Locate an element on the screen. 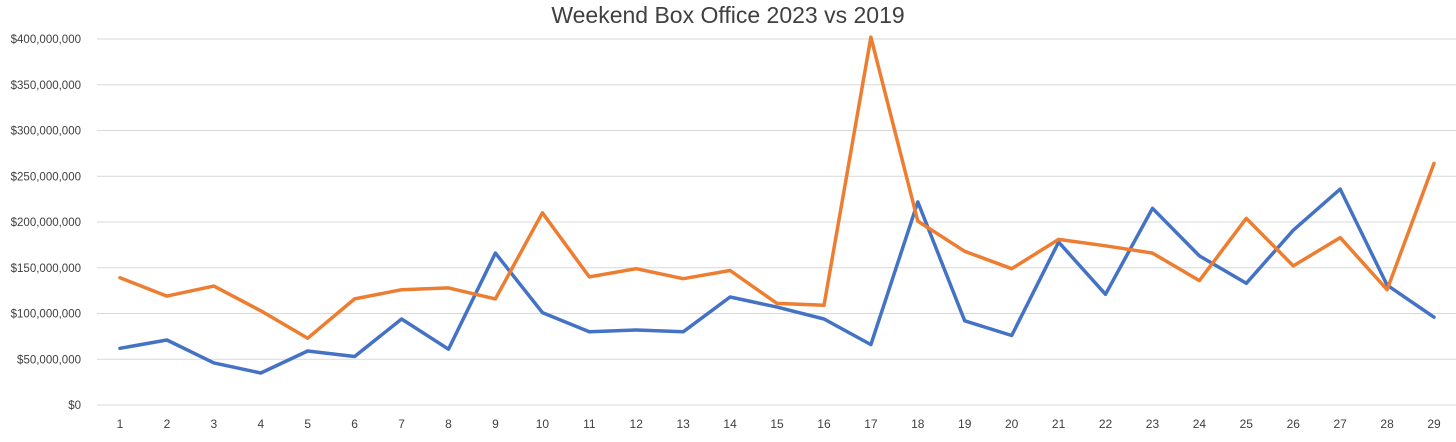 This screenshot has height=442, width=1456. x-tick-label: 9 is located at coordinates (495, 424).